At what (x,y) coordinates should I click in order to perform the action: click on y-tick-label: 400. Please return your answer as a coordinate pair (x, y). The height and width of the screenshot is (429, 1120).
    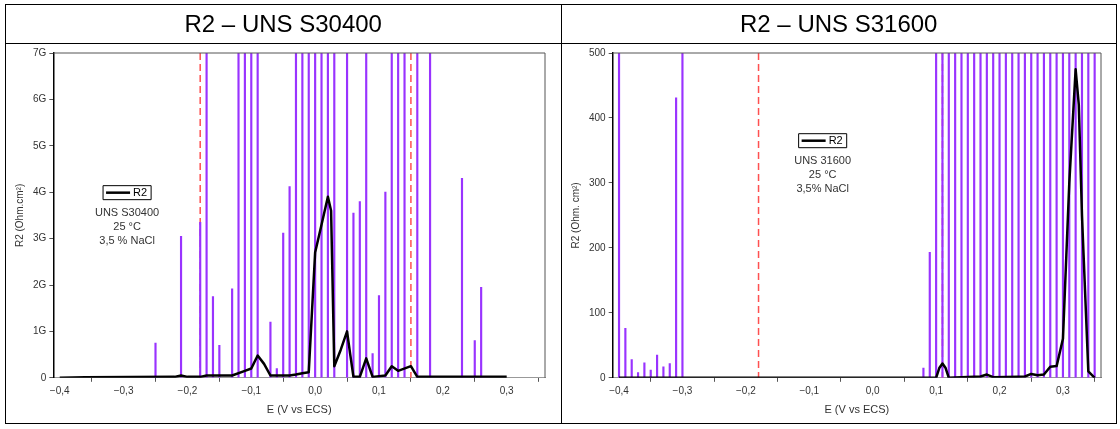
    Looking at the image, I should click on (597, 117).